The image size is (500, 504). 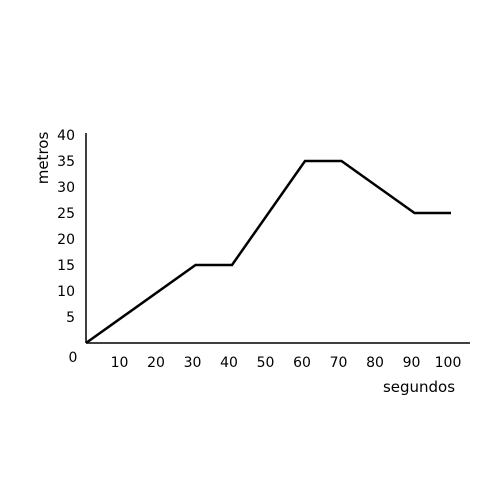 What do you see at coordinates (66, 227) in the screenshot?
I see `y-tick-labels: 5 10 15 20 25 30 35 40` at bounding box center [66, 227].